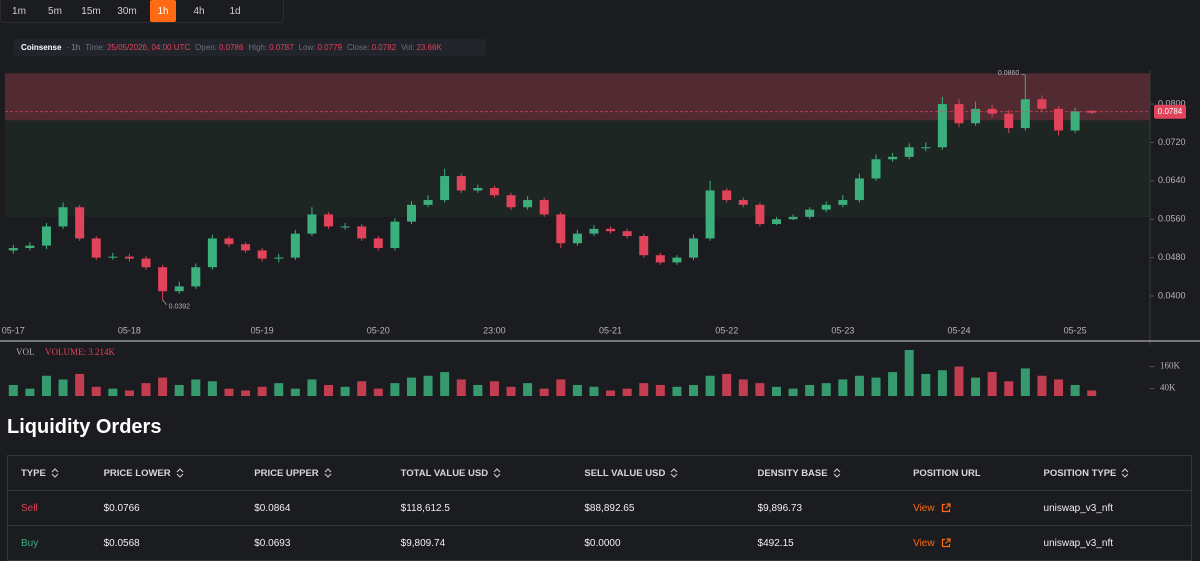 The height and width of the screenshot is (561, 1200). Describe the element at coordinates (272, 543) in the screenshot. I see `cell-text: $0.0693` at that location.